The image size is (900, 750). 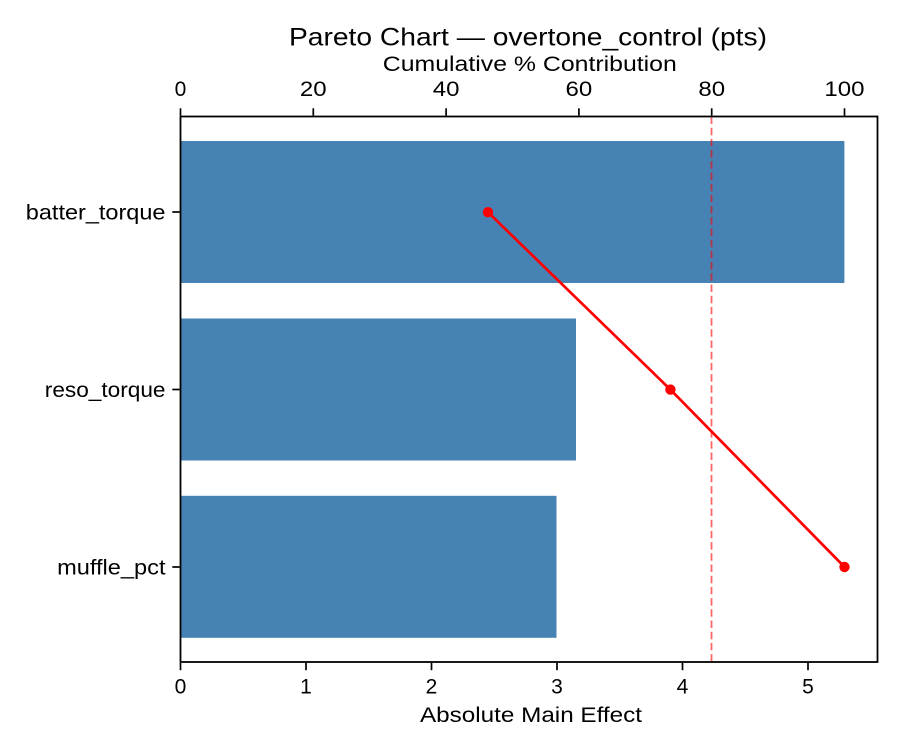 I want to click on svg-text: 100, so click(x=844, y=89).